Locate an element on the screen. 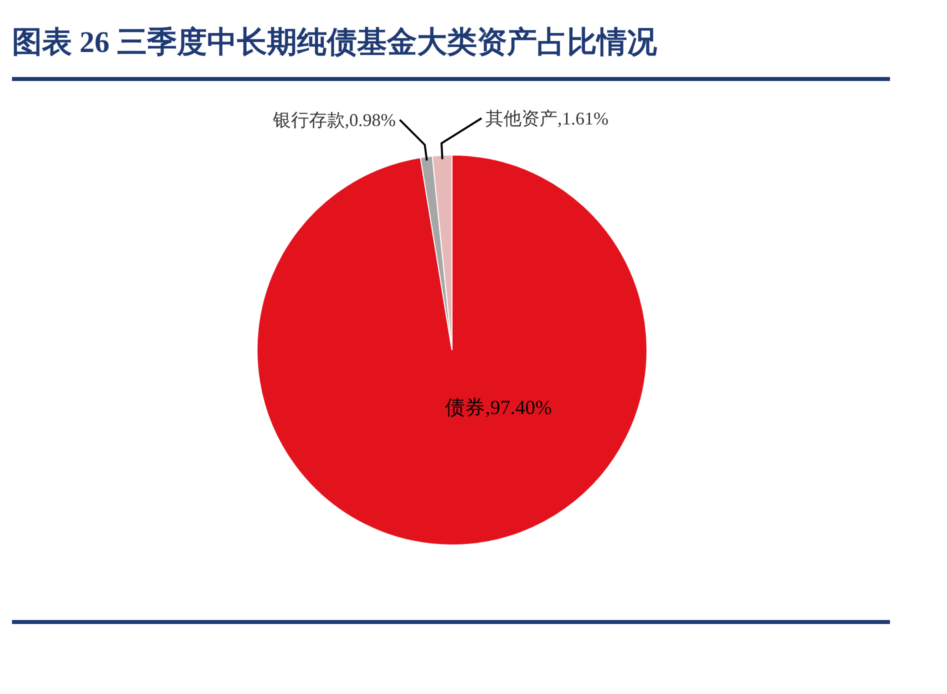 This screenshot has width=947, height=694. slice-label: 其他资产,1.61% is located at coordinates (547, 118).